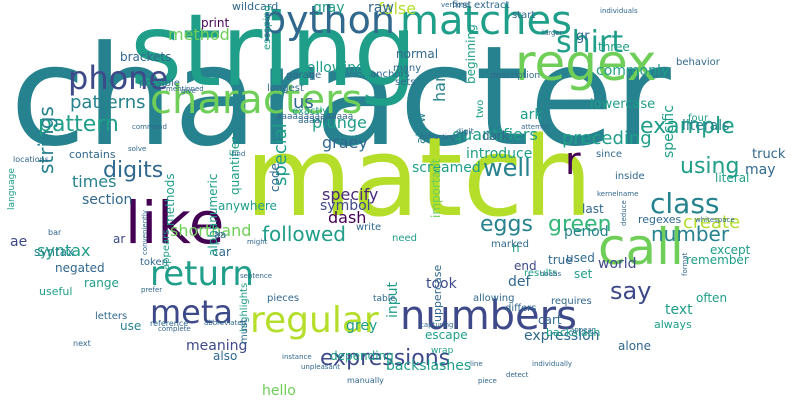 The width and height of the screenshot is (800, 400). Describe the element at coordinates (12, 189) in the screenshot. I see `word-language: language` at that location.